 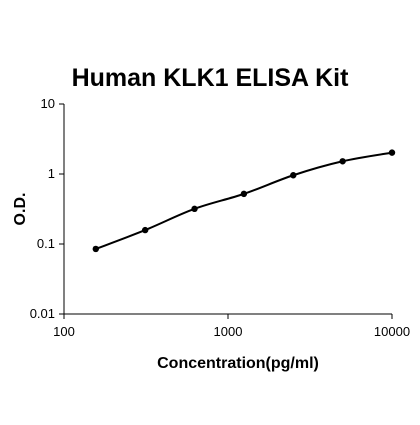 What do you see at coordinates (42, 313) in the screenshot?
I see `y-tick-label: 0.01` at bounding box center [42, 313].